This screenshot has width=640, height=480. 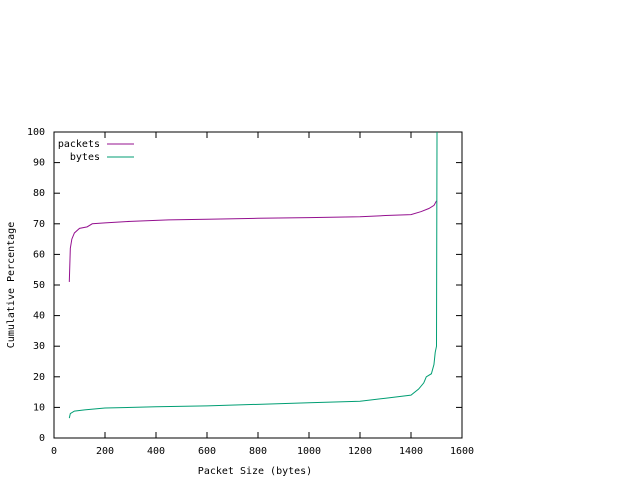 I want to click on x-axis-label: Packet Size (bytes), so click(x=255, y=471).